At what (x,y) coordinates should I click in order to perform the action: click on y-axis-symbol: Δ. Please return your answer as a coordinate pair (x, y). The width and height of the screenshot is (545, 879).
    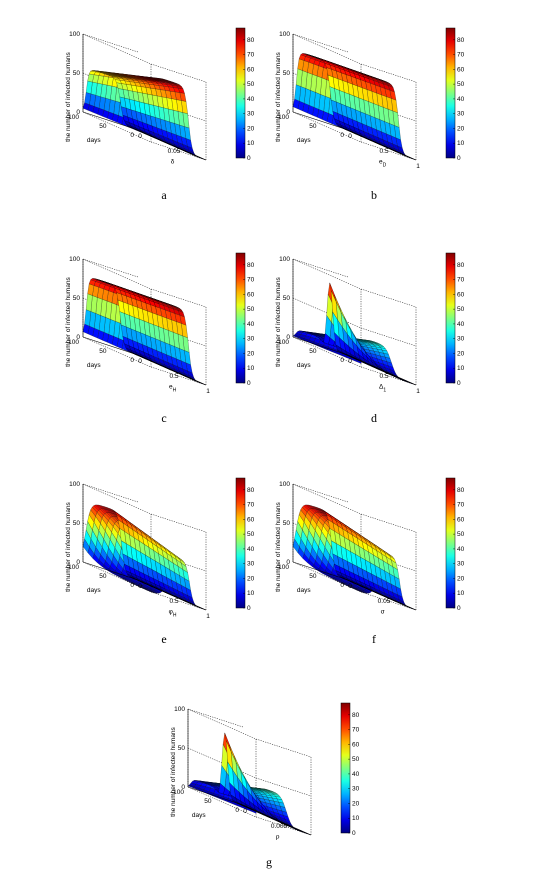
    Looking at the image, I should click on (381, 387).